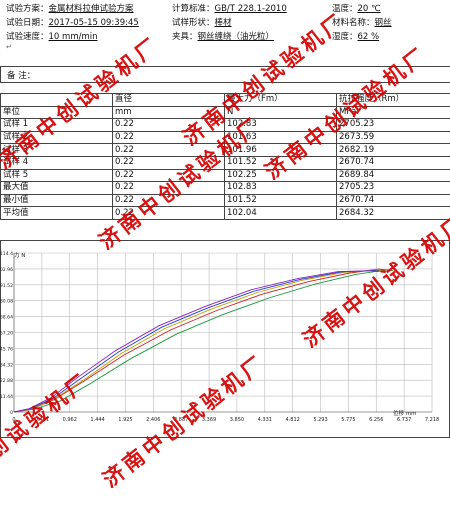 The width and height of the screenshot is (450, 512). What do you see at coordinates (9, 47) in the screenshot?
I see `return-mark: ↵` at bounding box center [9, 47].